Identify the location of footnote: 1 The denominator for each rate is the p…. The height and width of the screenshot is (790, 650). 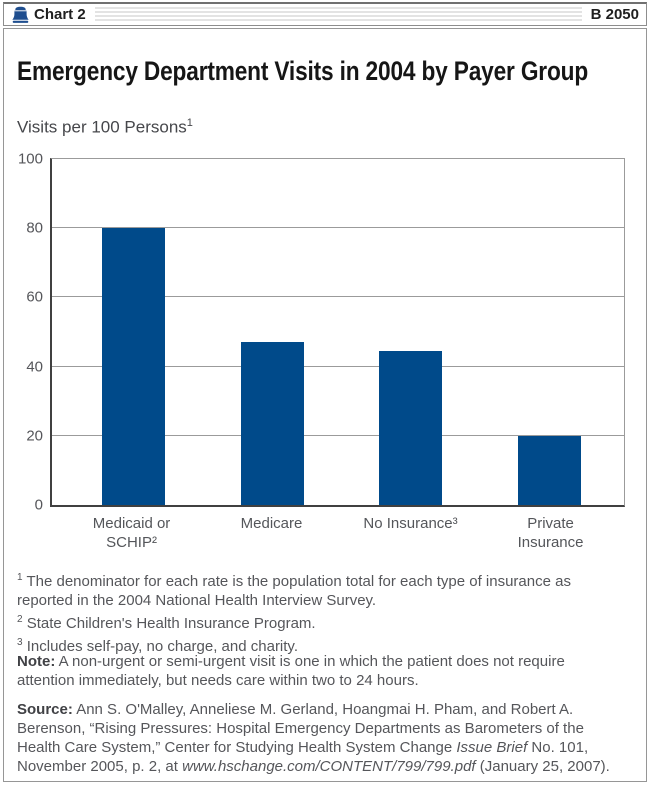
(294, 590).